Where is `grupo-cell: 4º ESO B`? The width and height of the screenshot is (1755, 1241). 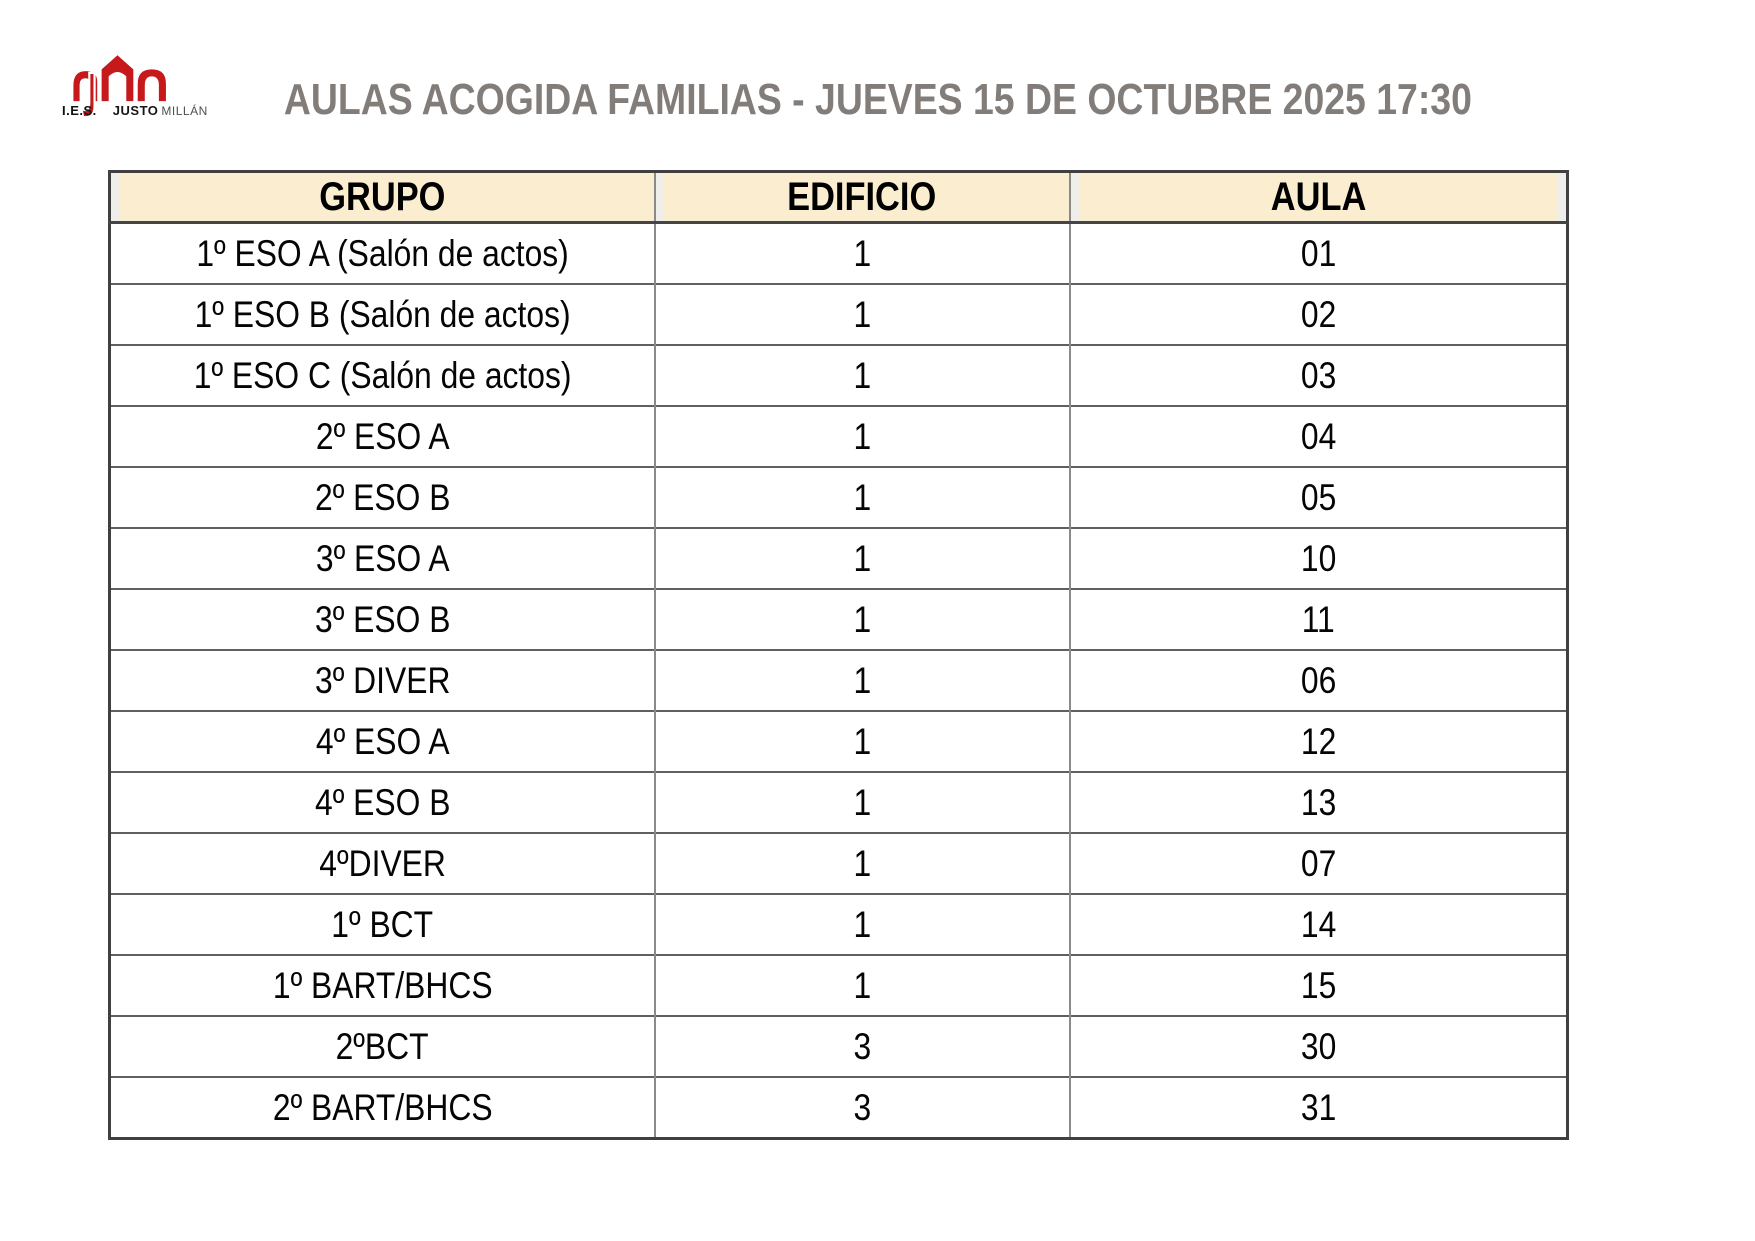
grupo-cell: 4º ESO B is located at coordinates (382, 802).